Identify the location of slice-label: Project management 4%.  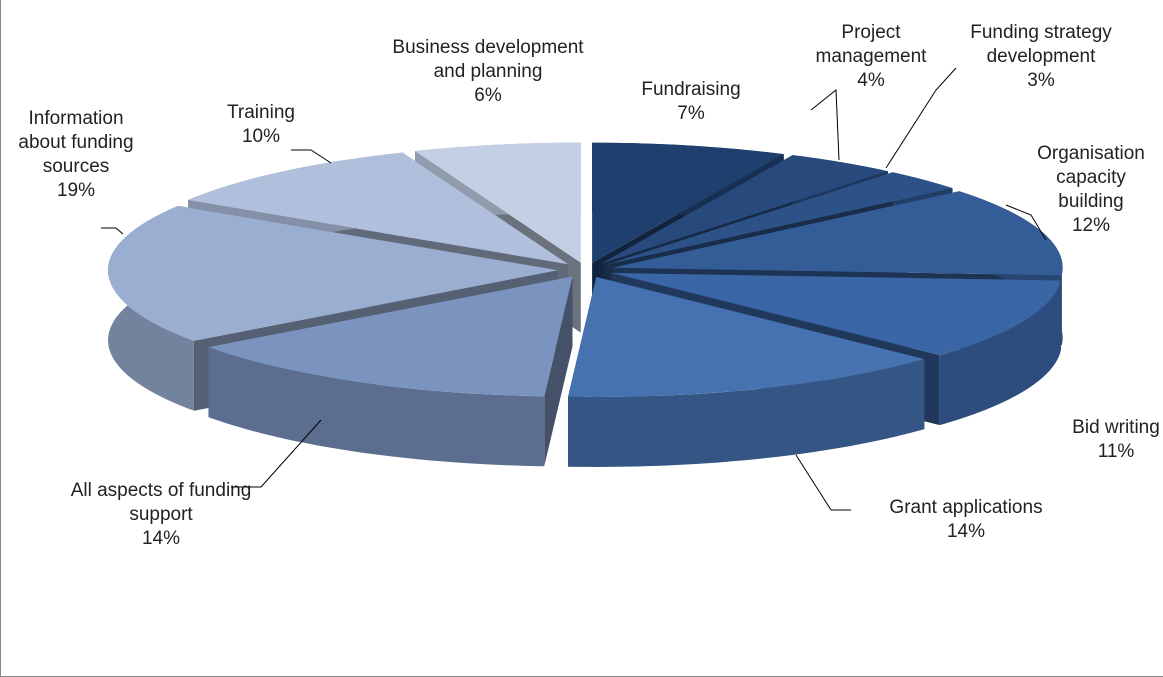
(871, 57).